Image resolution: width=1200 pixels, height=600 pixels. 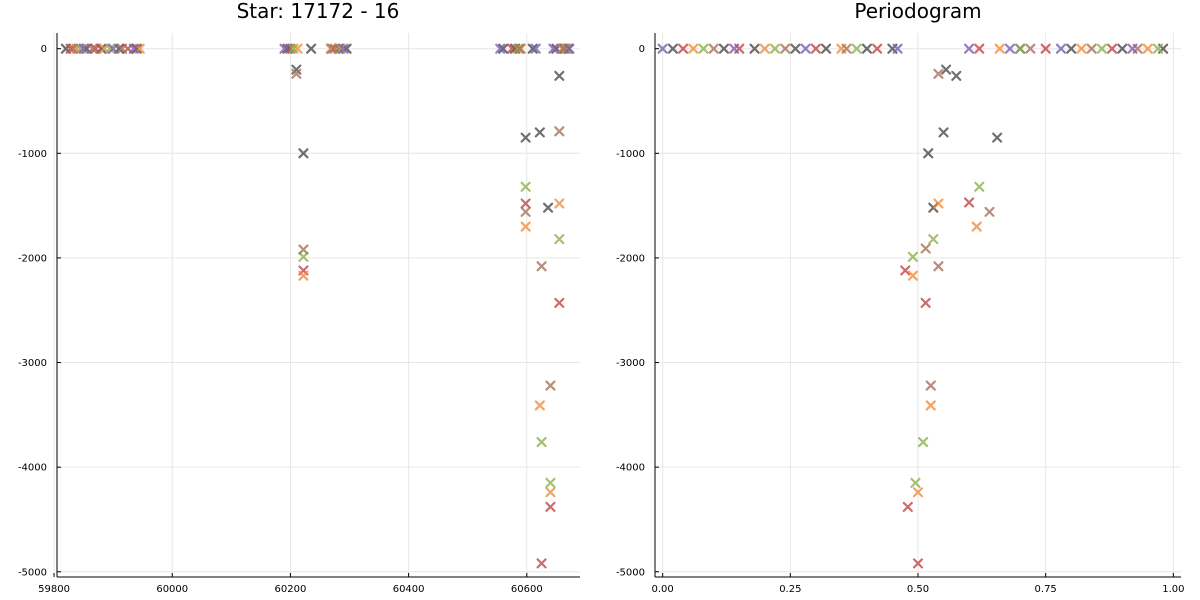 What do you see at coordinates (917, 11) in the screenshot?
I see `chart-title: Periodogram` at bounding box center [917, 11].